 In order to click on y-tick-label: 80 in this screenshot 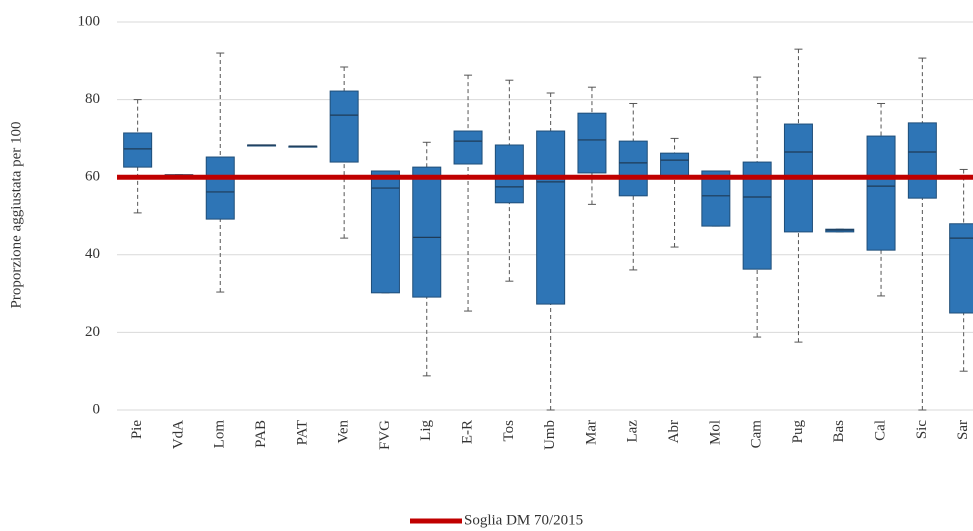, I will do `click(92, 99)`.